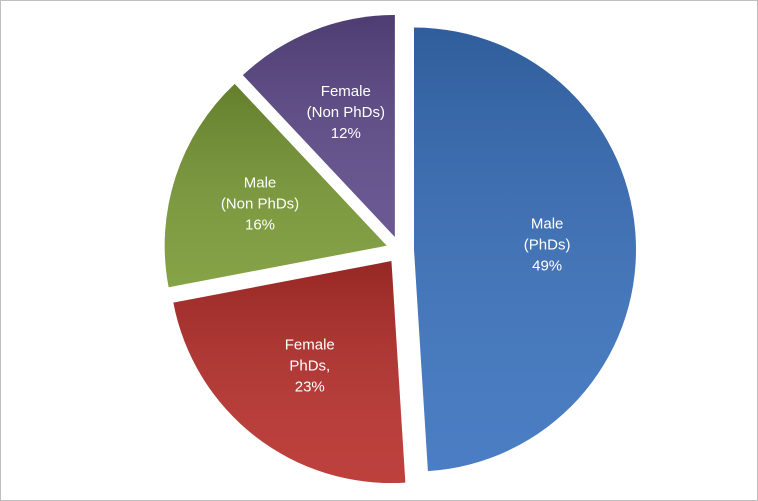 This screenshot has width=758, height=501. I want to click on label-line: PhDs,, so click(309, 365).